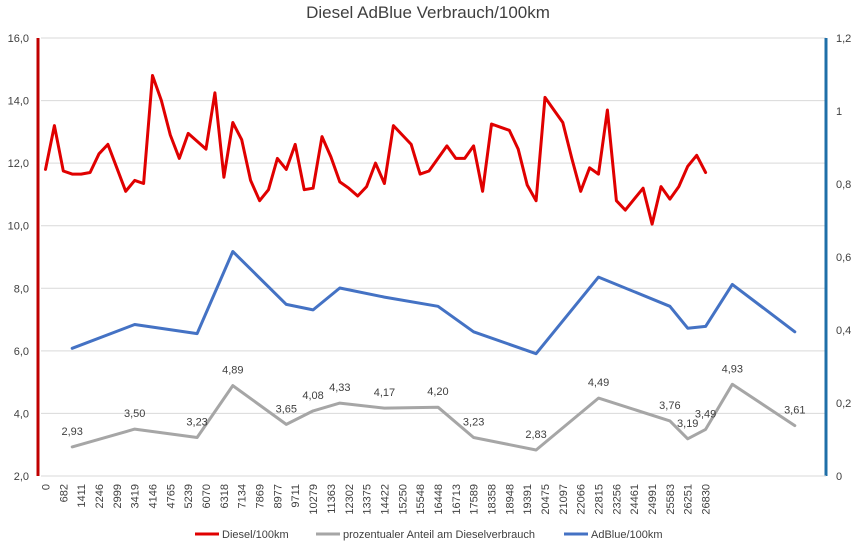 The width and height of the screenshot is (856, 560). Describe the element at coordinates (21, 352) in the screenshot. I see `y-left-tick-label: 6,0` at that location.